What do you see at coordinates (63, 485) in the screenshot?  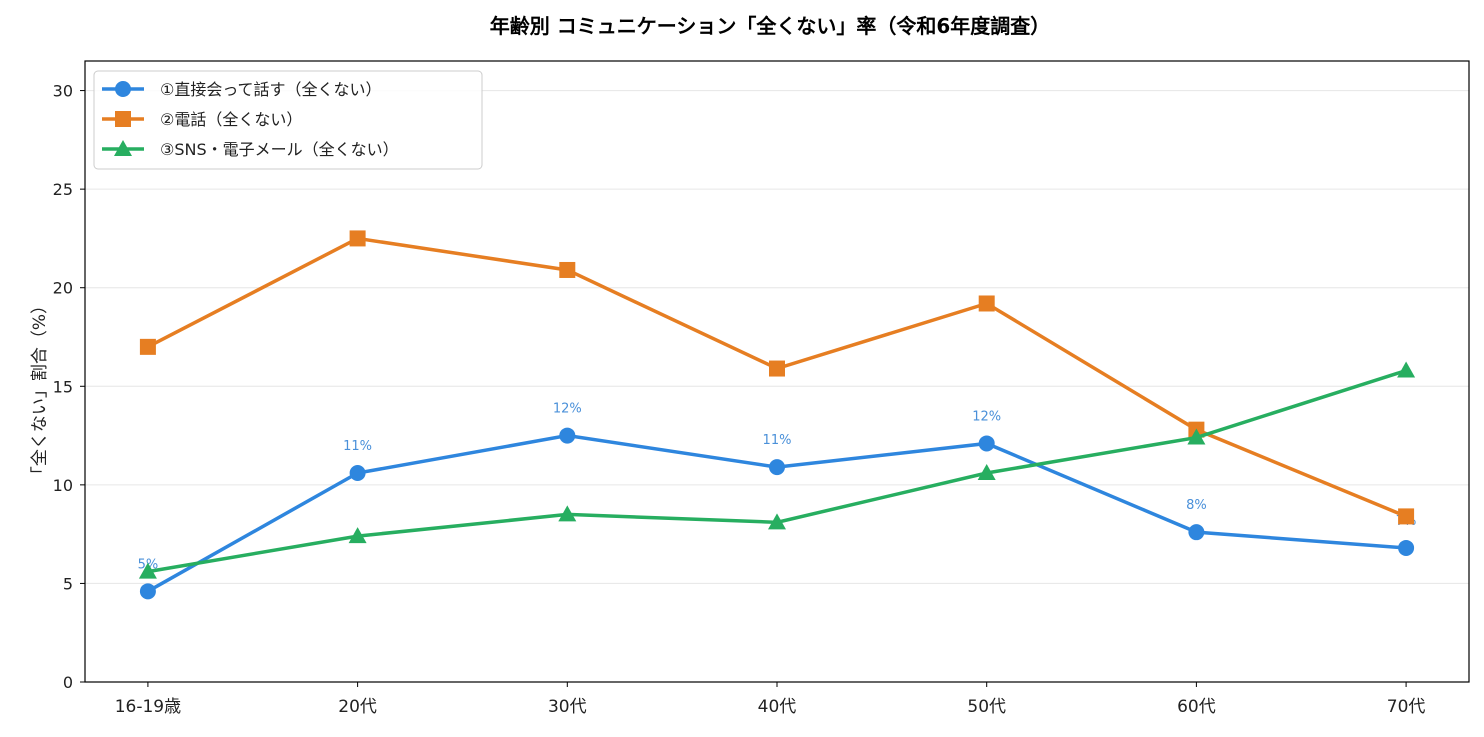 I see `y-tick-label: 10` at bounding box center [63, 485].